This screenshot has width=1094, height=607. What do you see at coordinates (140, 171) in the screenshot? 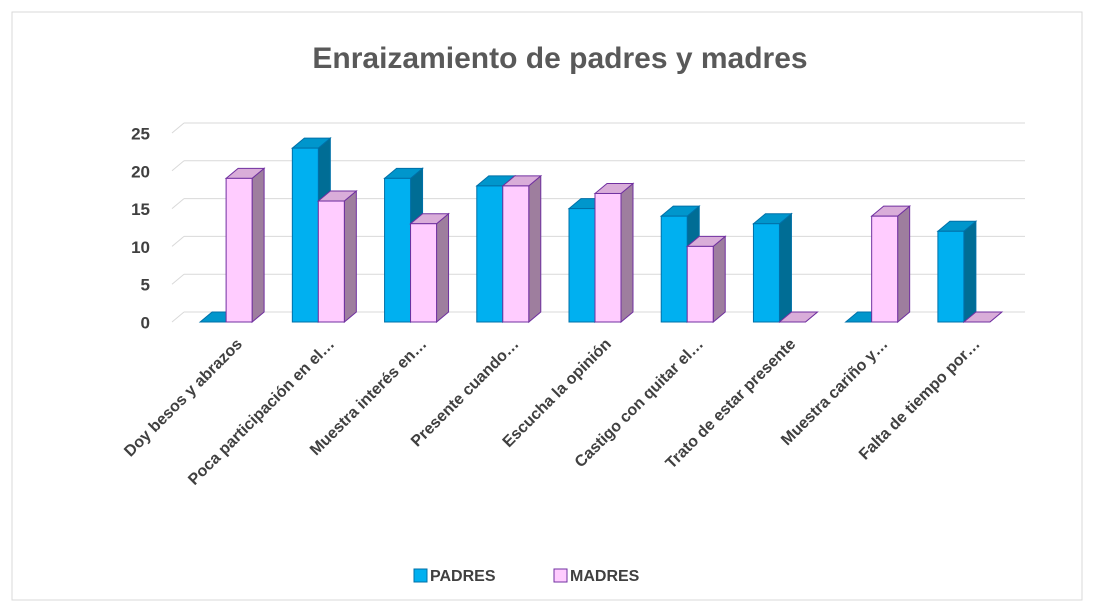
I see `y-tick-label: 20` at bounding box center [140, 171].